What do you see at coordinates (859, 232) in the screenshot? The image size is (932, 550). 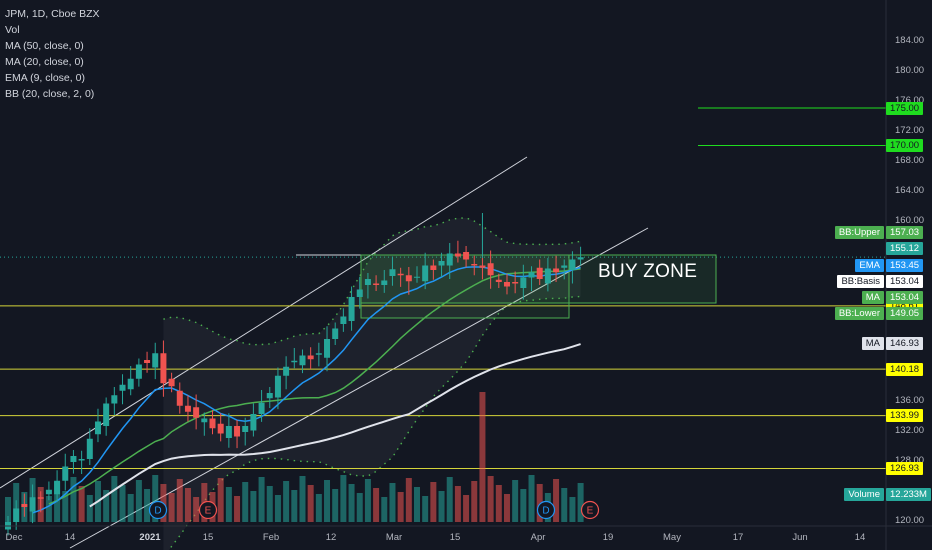 I see `indicator-name-tag: BB:Upper` at bounding box center [859, 232].